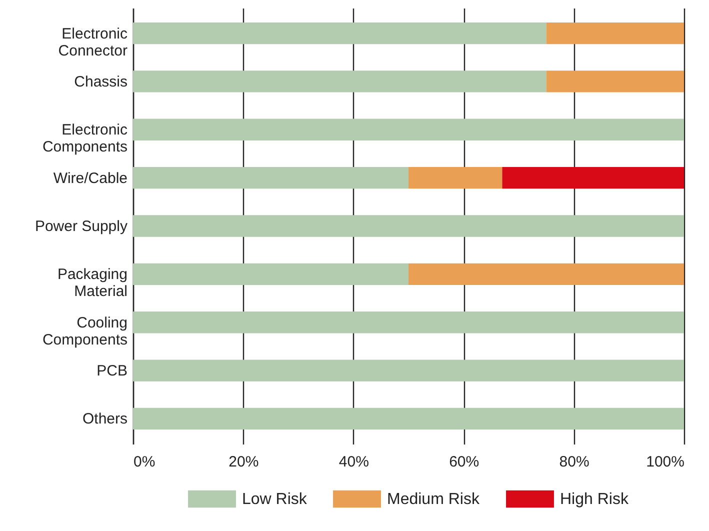  What do you see at coordinates (105, 419) in the screenshot?
I see `y-tick-label: Others` at bounding box center [105, 419].